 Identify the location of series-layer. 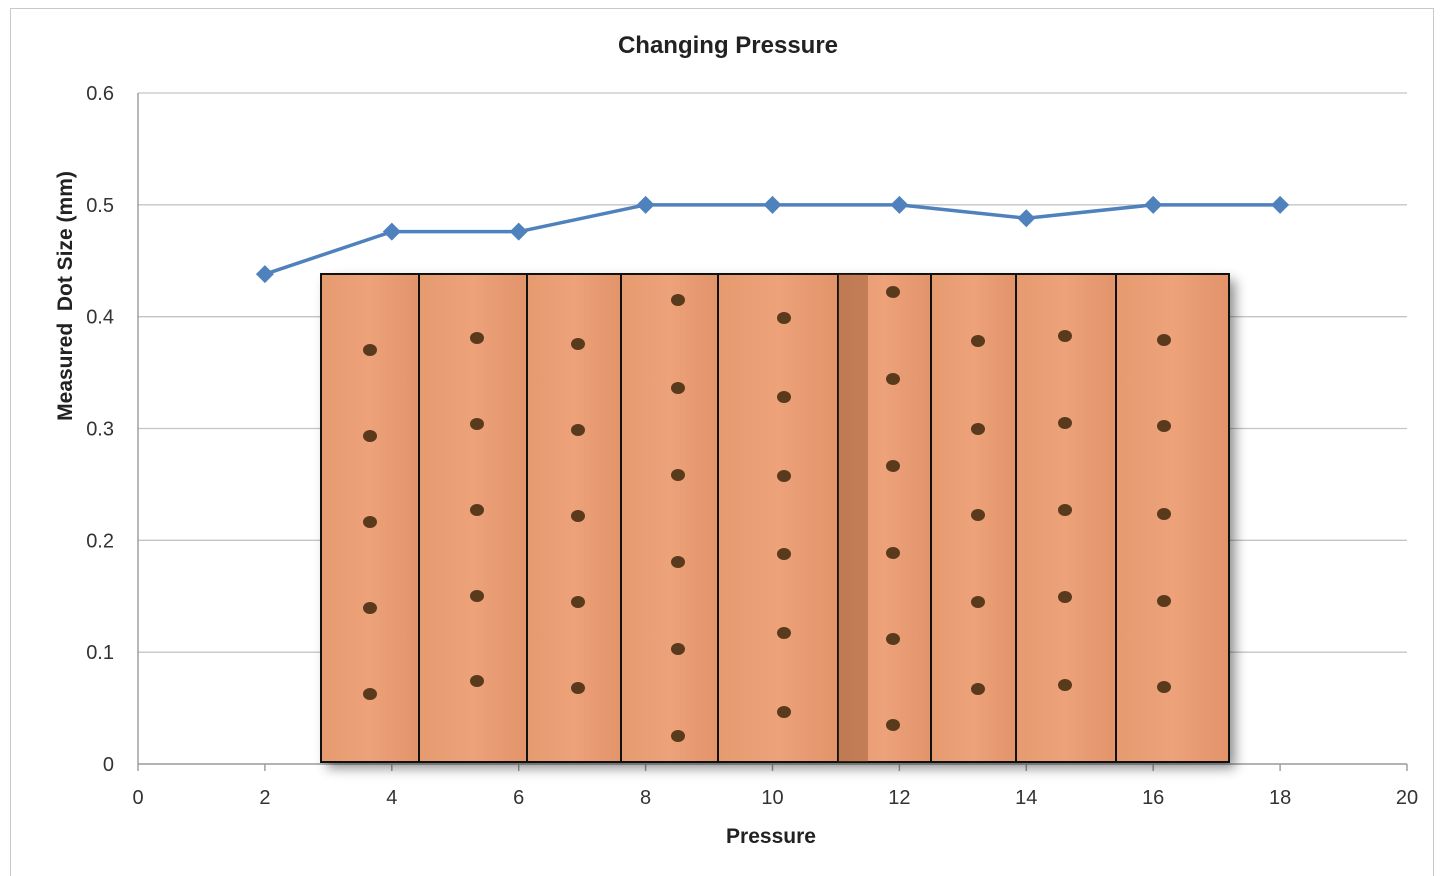
(772, 239).